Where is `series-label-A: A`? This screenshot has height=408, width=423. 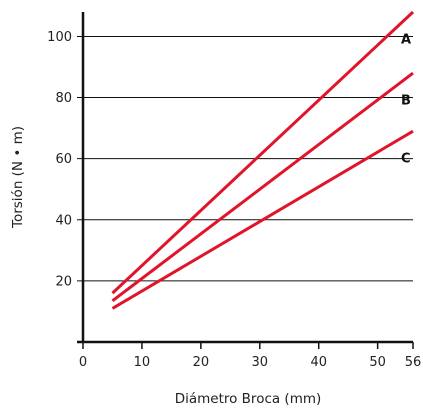 series-label-A: A is located at coordinates (406, 40).